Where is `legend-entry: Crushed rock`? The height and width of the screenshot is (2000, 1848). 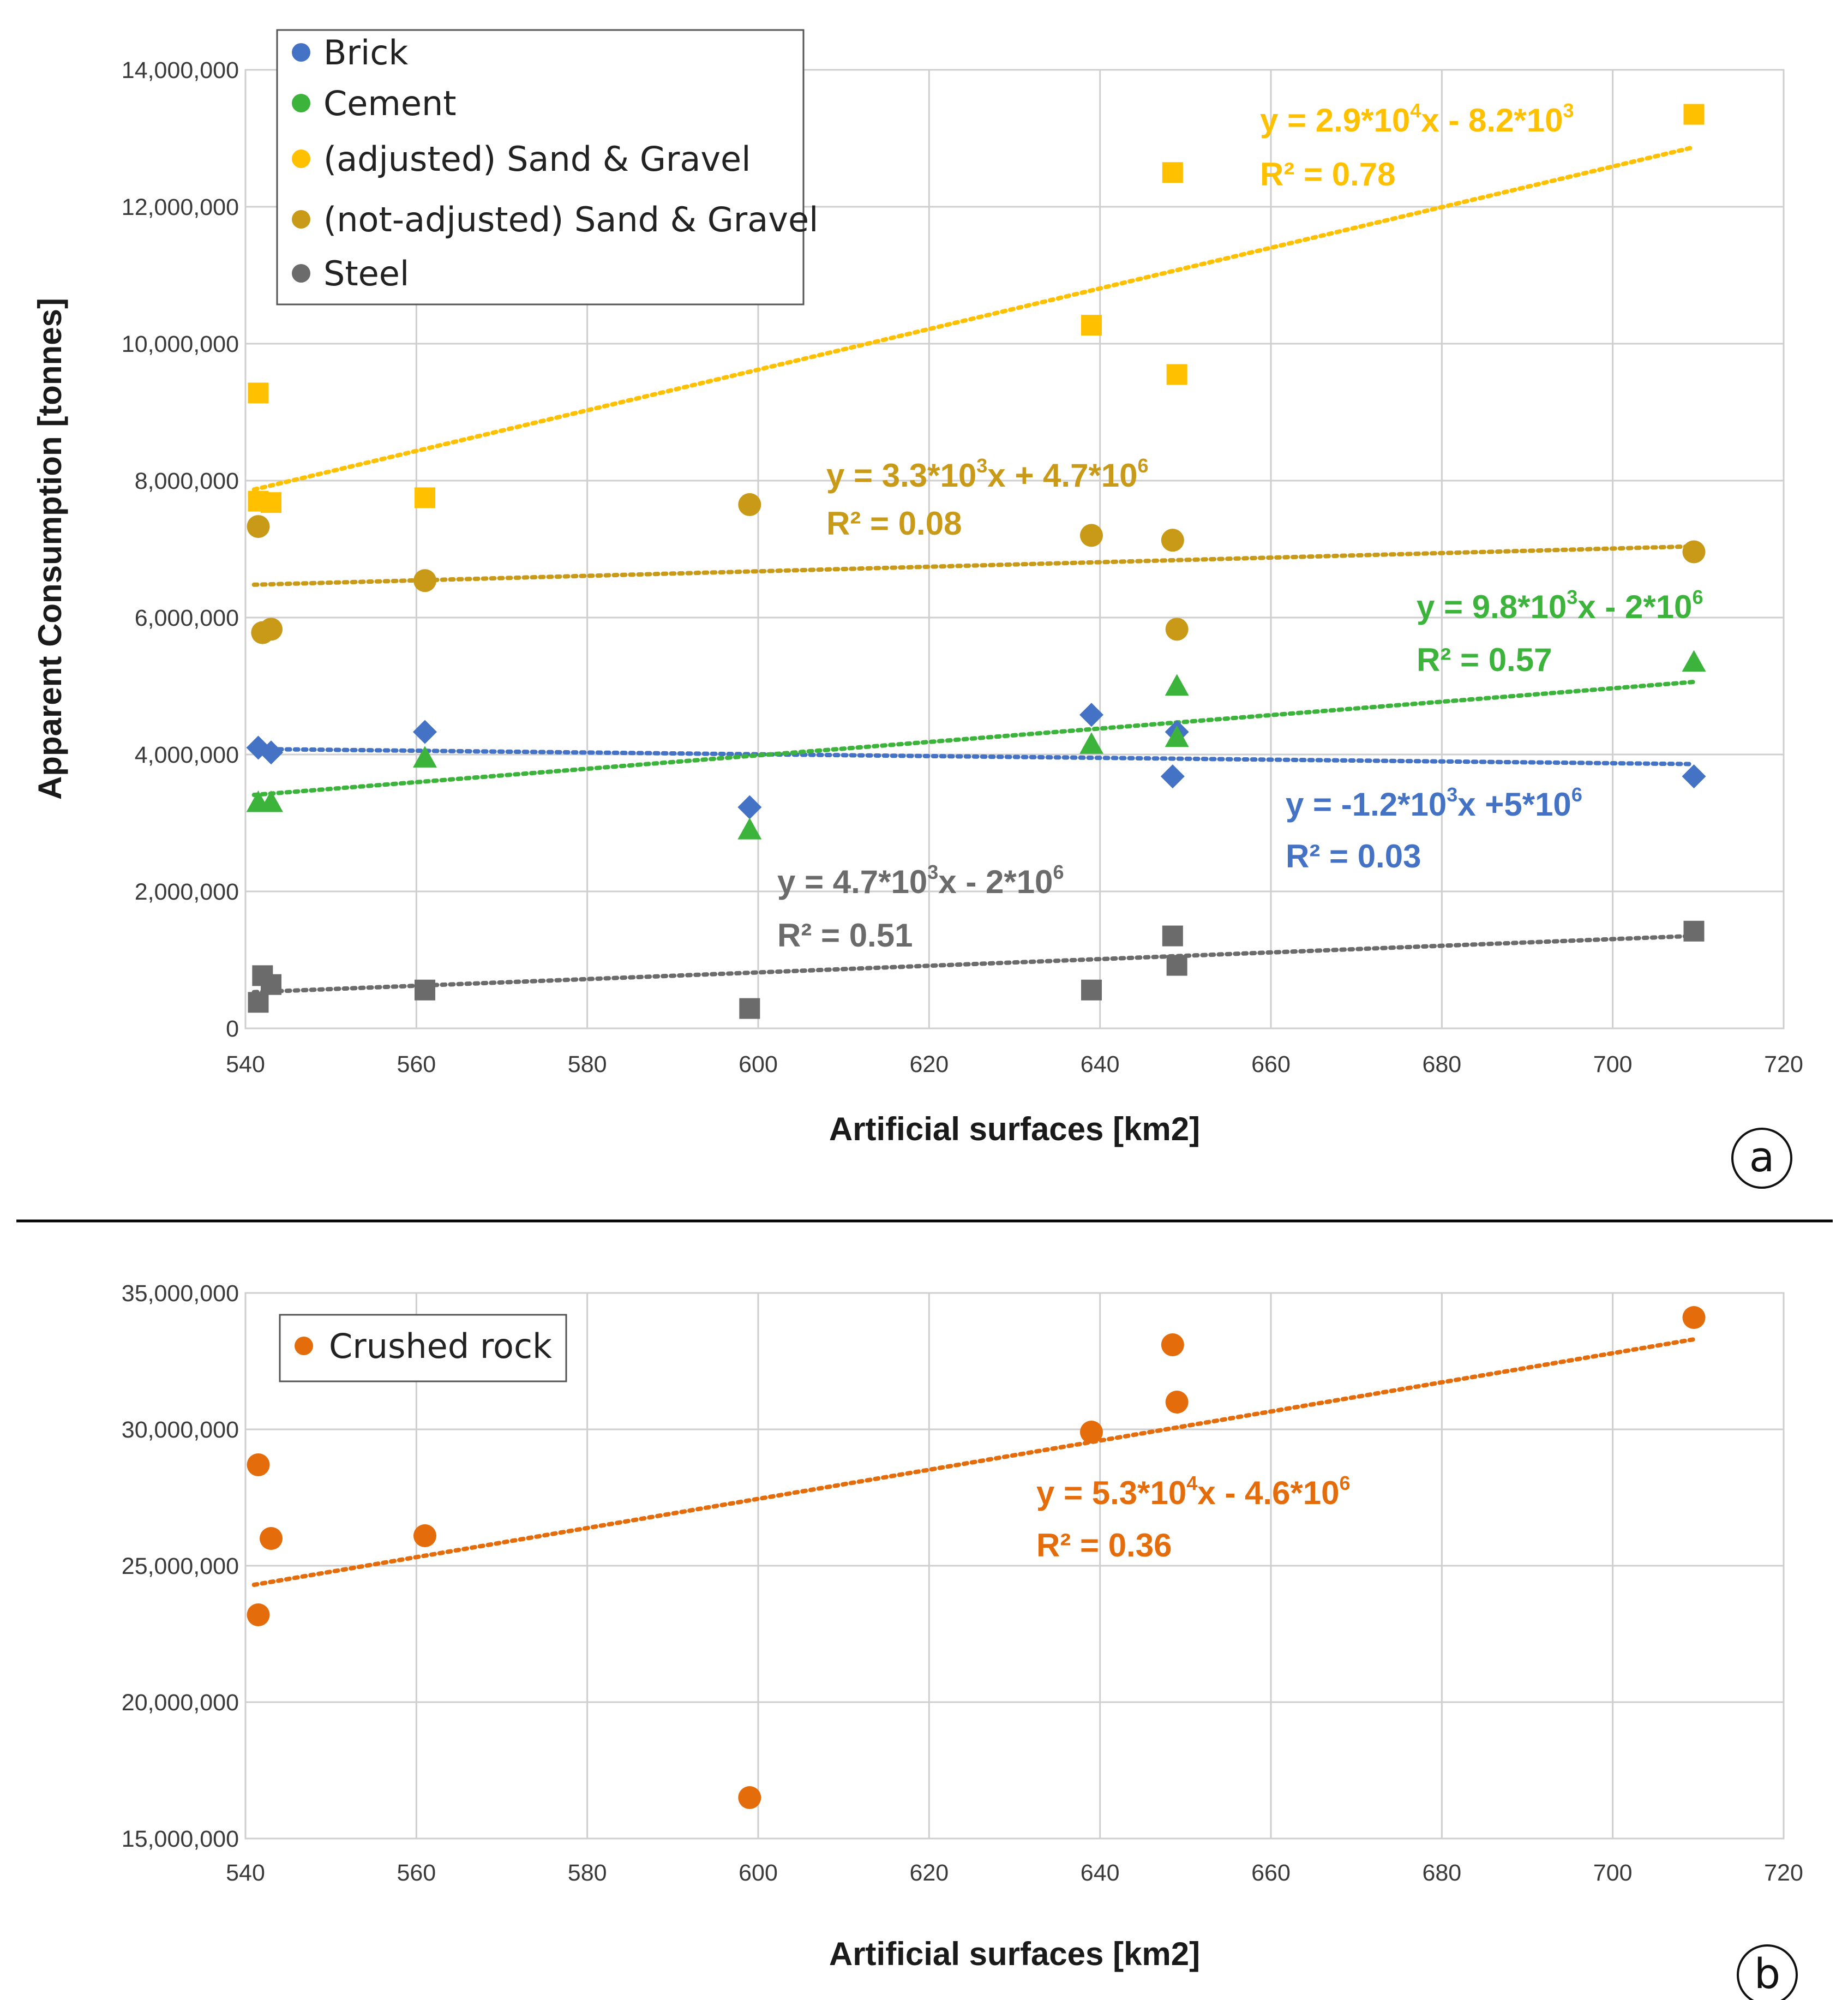 legend-entry: Crushed rock is located at coordinates (440, 1346).